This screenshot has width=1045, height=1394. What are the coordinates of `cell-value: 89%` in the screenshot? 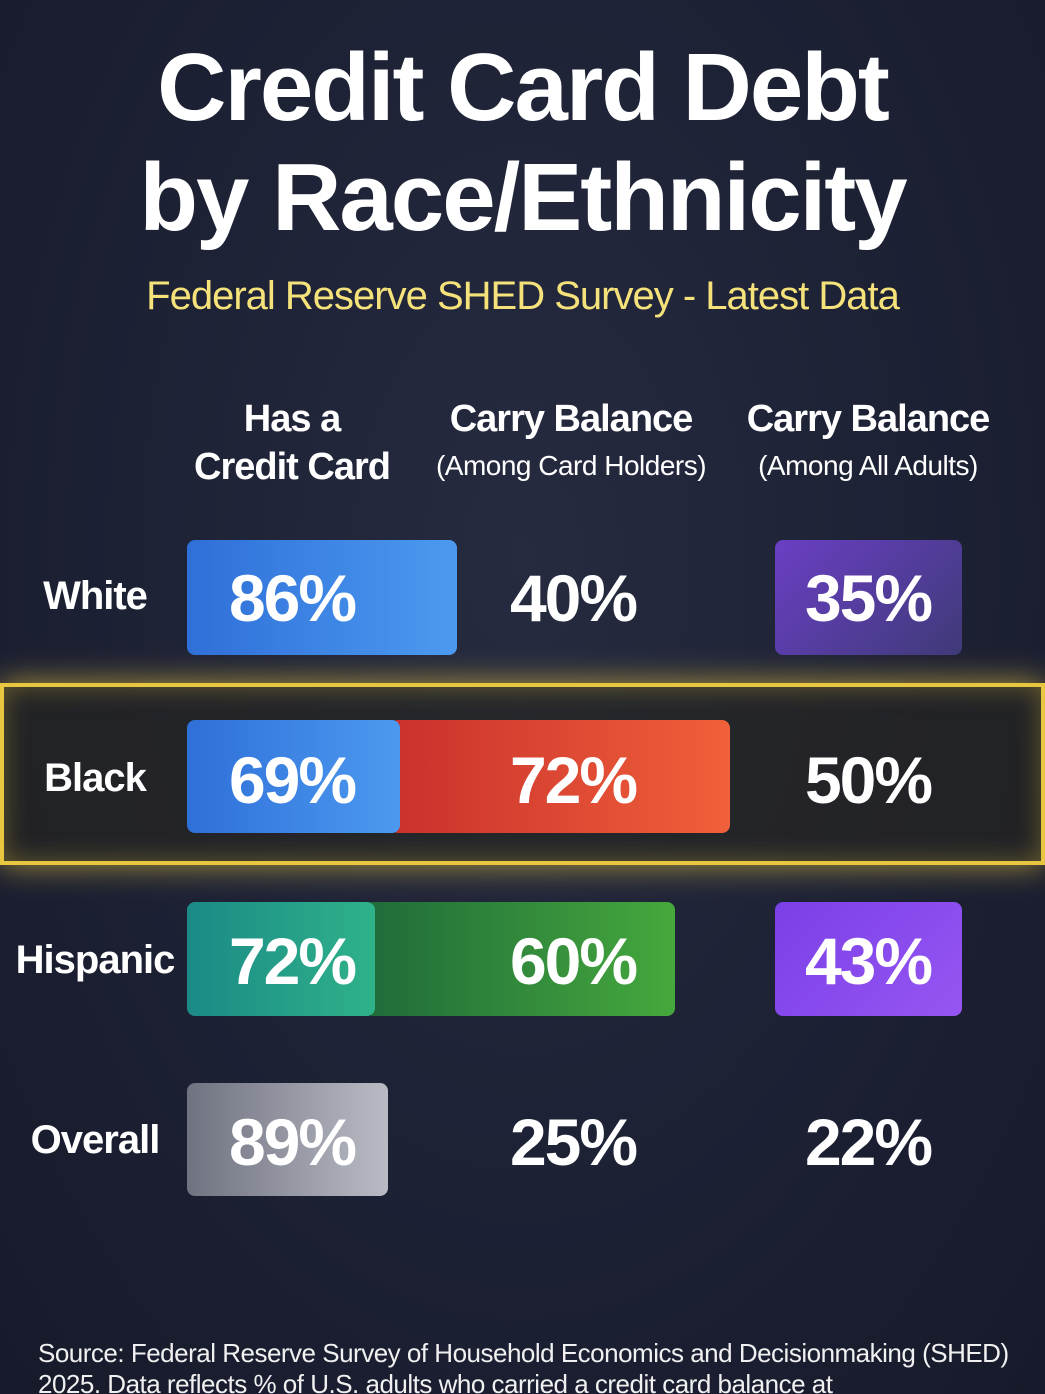 It's located at (292, 1142).